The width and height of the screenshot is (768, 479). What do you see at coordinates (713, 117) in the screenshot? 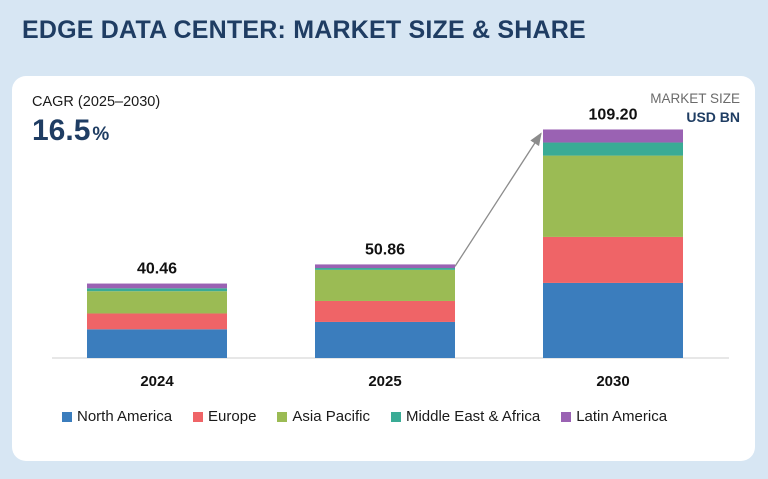
I see `market-size-unit: USD BN` at bounding box center [713, 117].